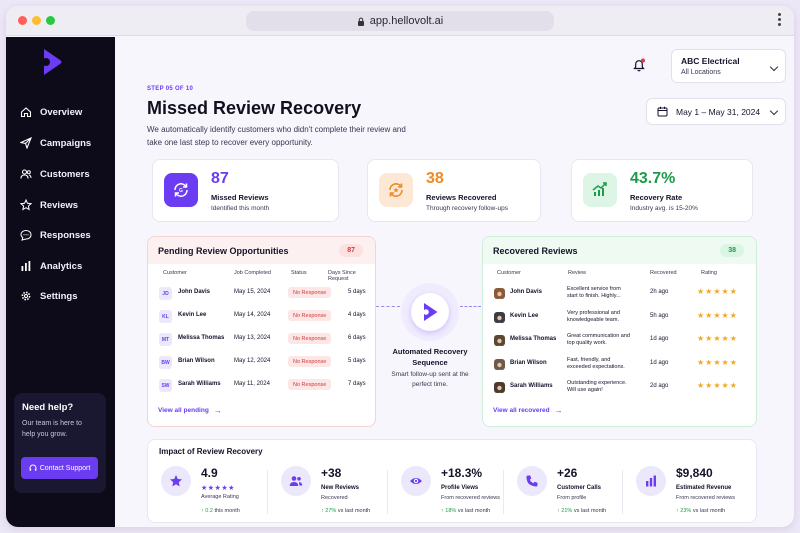 The width and height of the screenshot is (800, 533). I want to click on sidebar-item-overview: Overview, so click(65, 112).